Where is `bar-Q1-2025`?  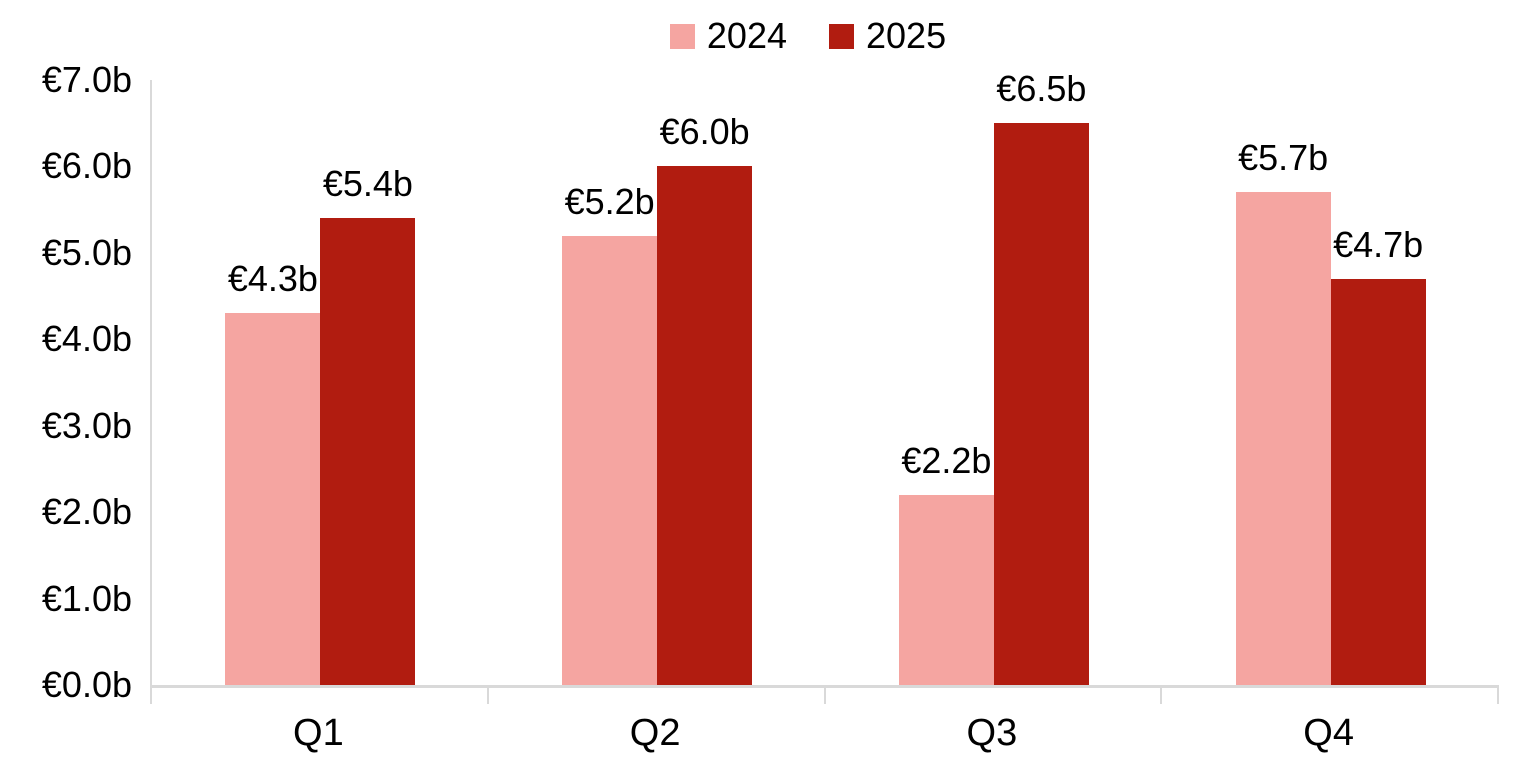 bar-Q1-2025 is located at coordinates (368, 451).